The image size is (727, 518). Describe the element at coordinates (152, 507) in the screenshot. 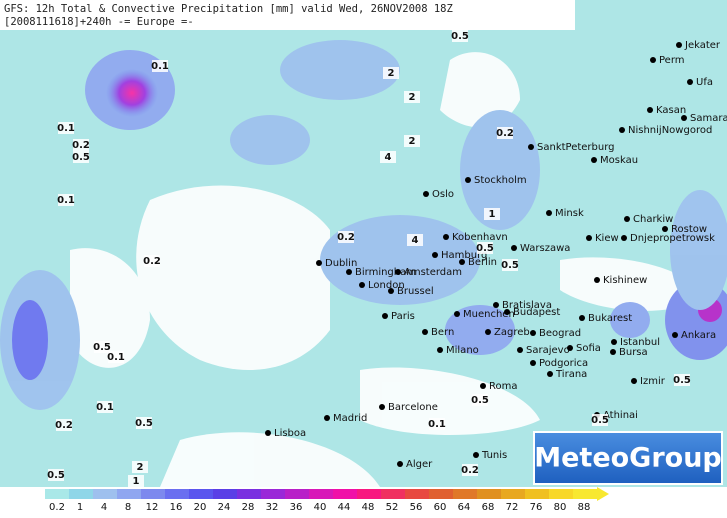

I see `legend-label: 12` at that location.